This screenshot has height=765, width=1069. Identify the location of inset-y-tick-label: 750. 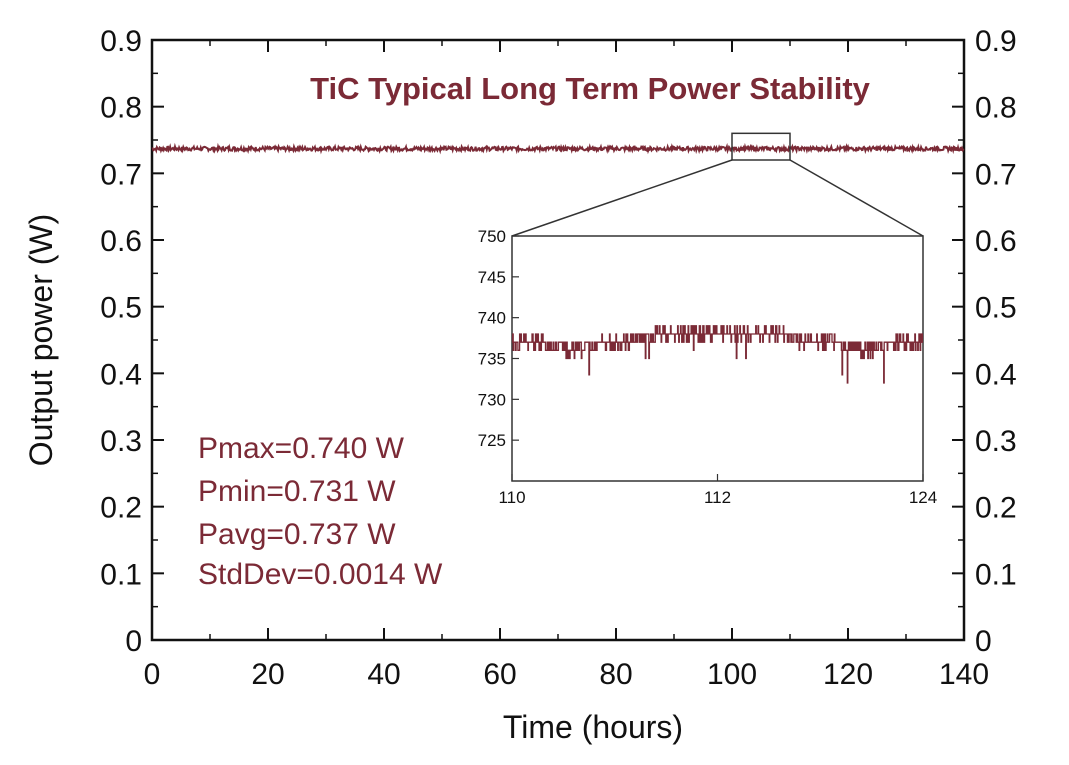
(492, 236).